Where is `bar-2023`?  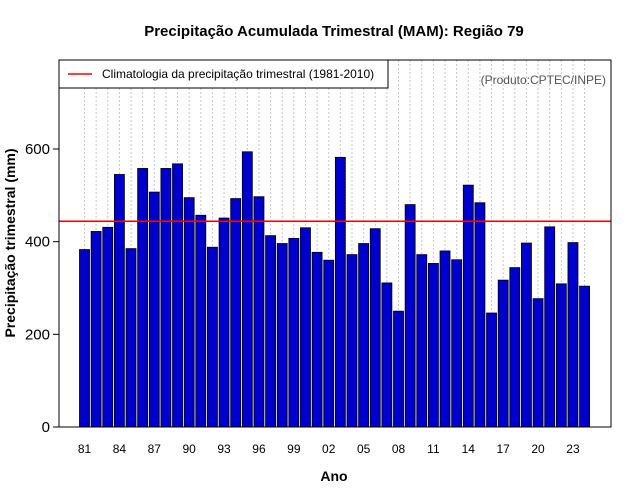 bar-2023 is located at coordinates (573, 335).